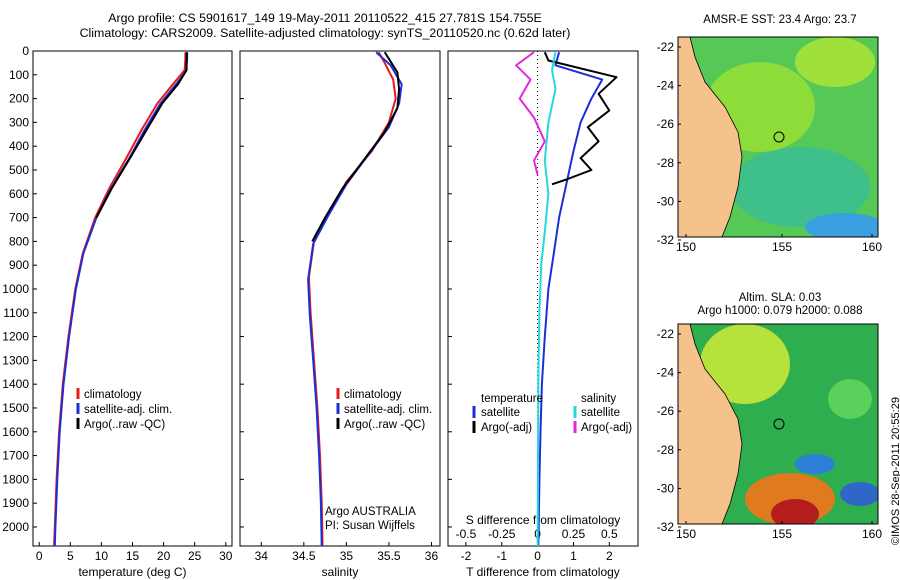  Describe the element at coordinates (850, 399) in the screenshot. I see `sla-patch` at that location.